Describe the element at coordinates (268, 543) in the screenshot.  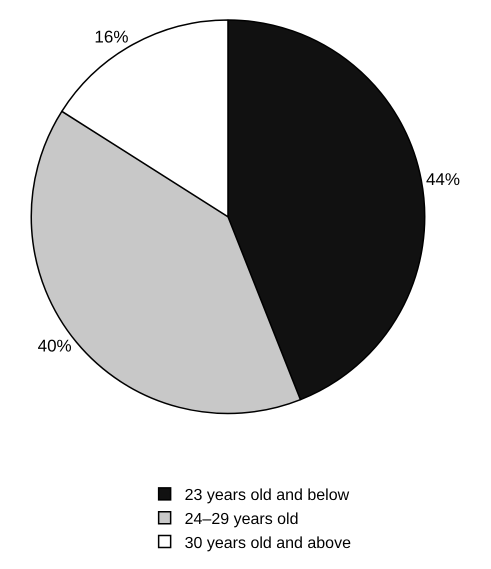
I see `legend-label: 30 years old and above` at that location.